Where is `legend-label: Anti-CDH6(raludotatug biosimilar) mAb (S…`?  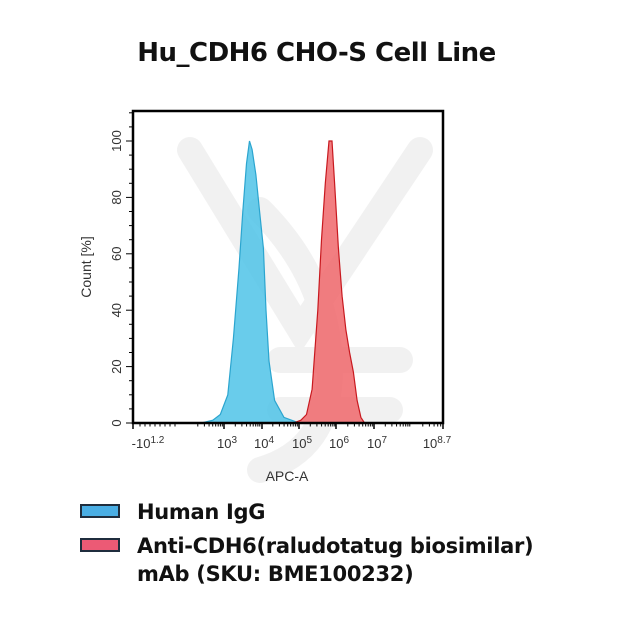 legend-label: Anti-CDH6(raludotatug biosimilar) mAb (S… is located at coordinates (335, 560).